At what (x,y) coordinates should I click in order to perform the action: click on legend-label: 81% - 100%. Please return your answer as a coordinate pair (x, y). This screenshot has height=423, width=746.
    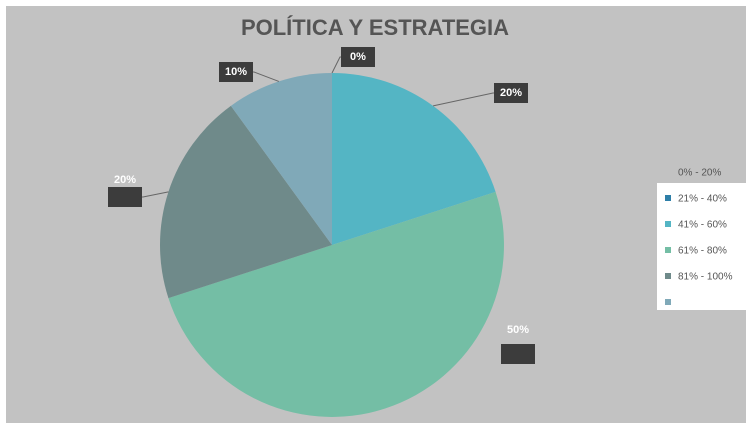
    Looking at the image, I should click on (705, 277).